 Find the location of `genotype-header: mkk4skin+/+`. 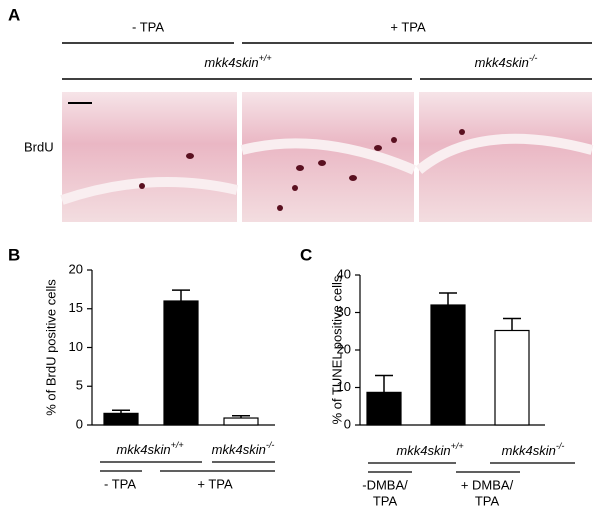

genotype-header: mkk4skin+/+ is located at coordinates (237, 61).